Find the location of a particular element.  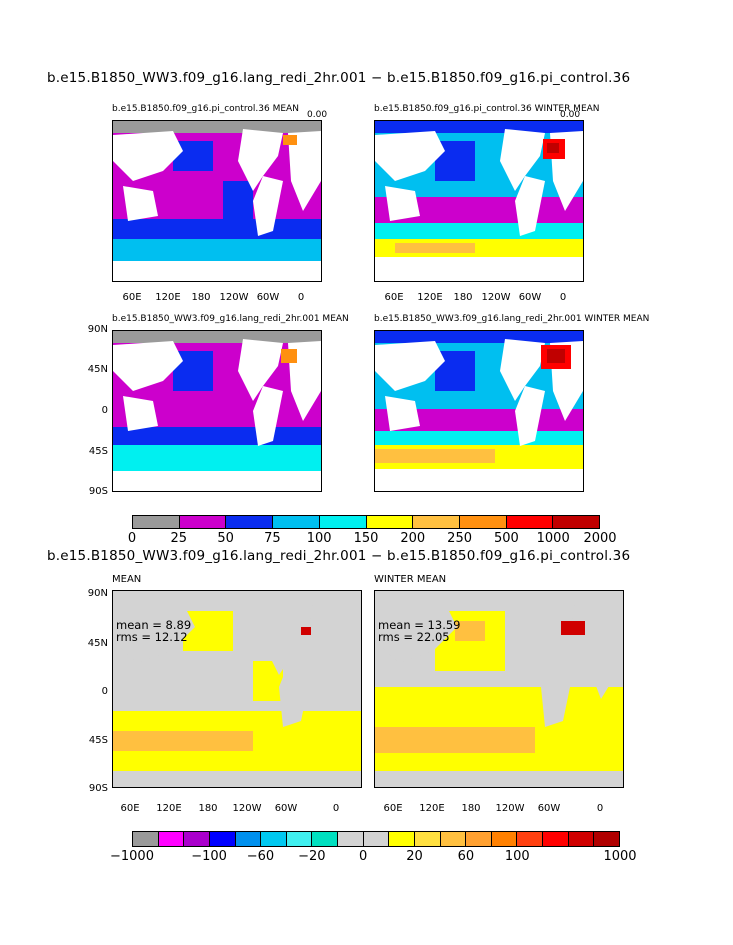

panel-title-control-mean: b.e15.B1850.f09_g16.pi_control.36 MEAN is located at coordinates (205, 109).